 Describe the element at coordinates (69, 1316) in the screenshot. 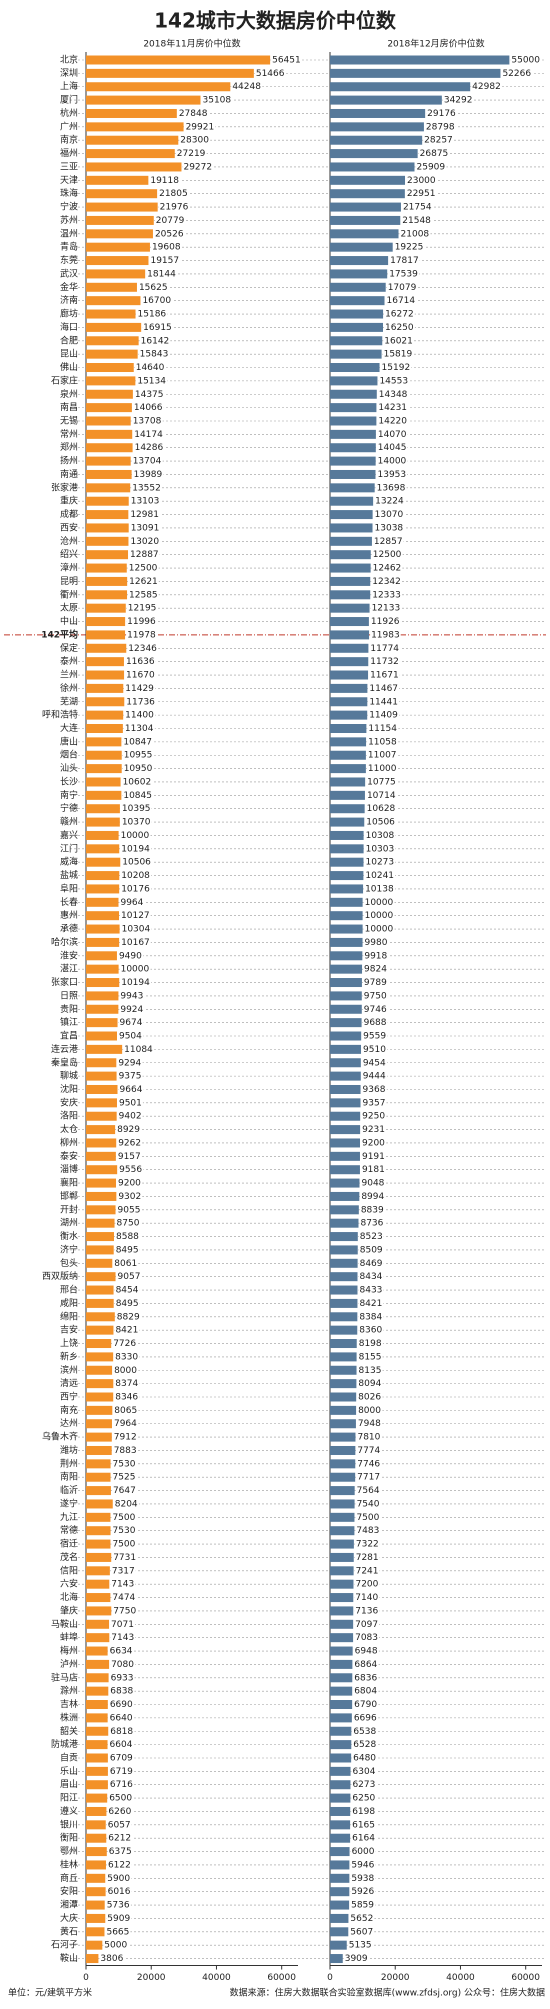

I see `category-label: 绵阳` at that location.